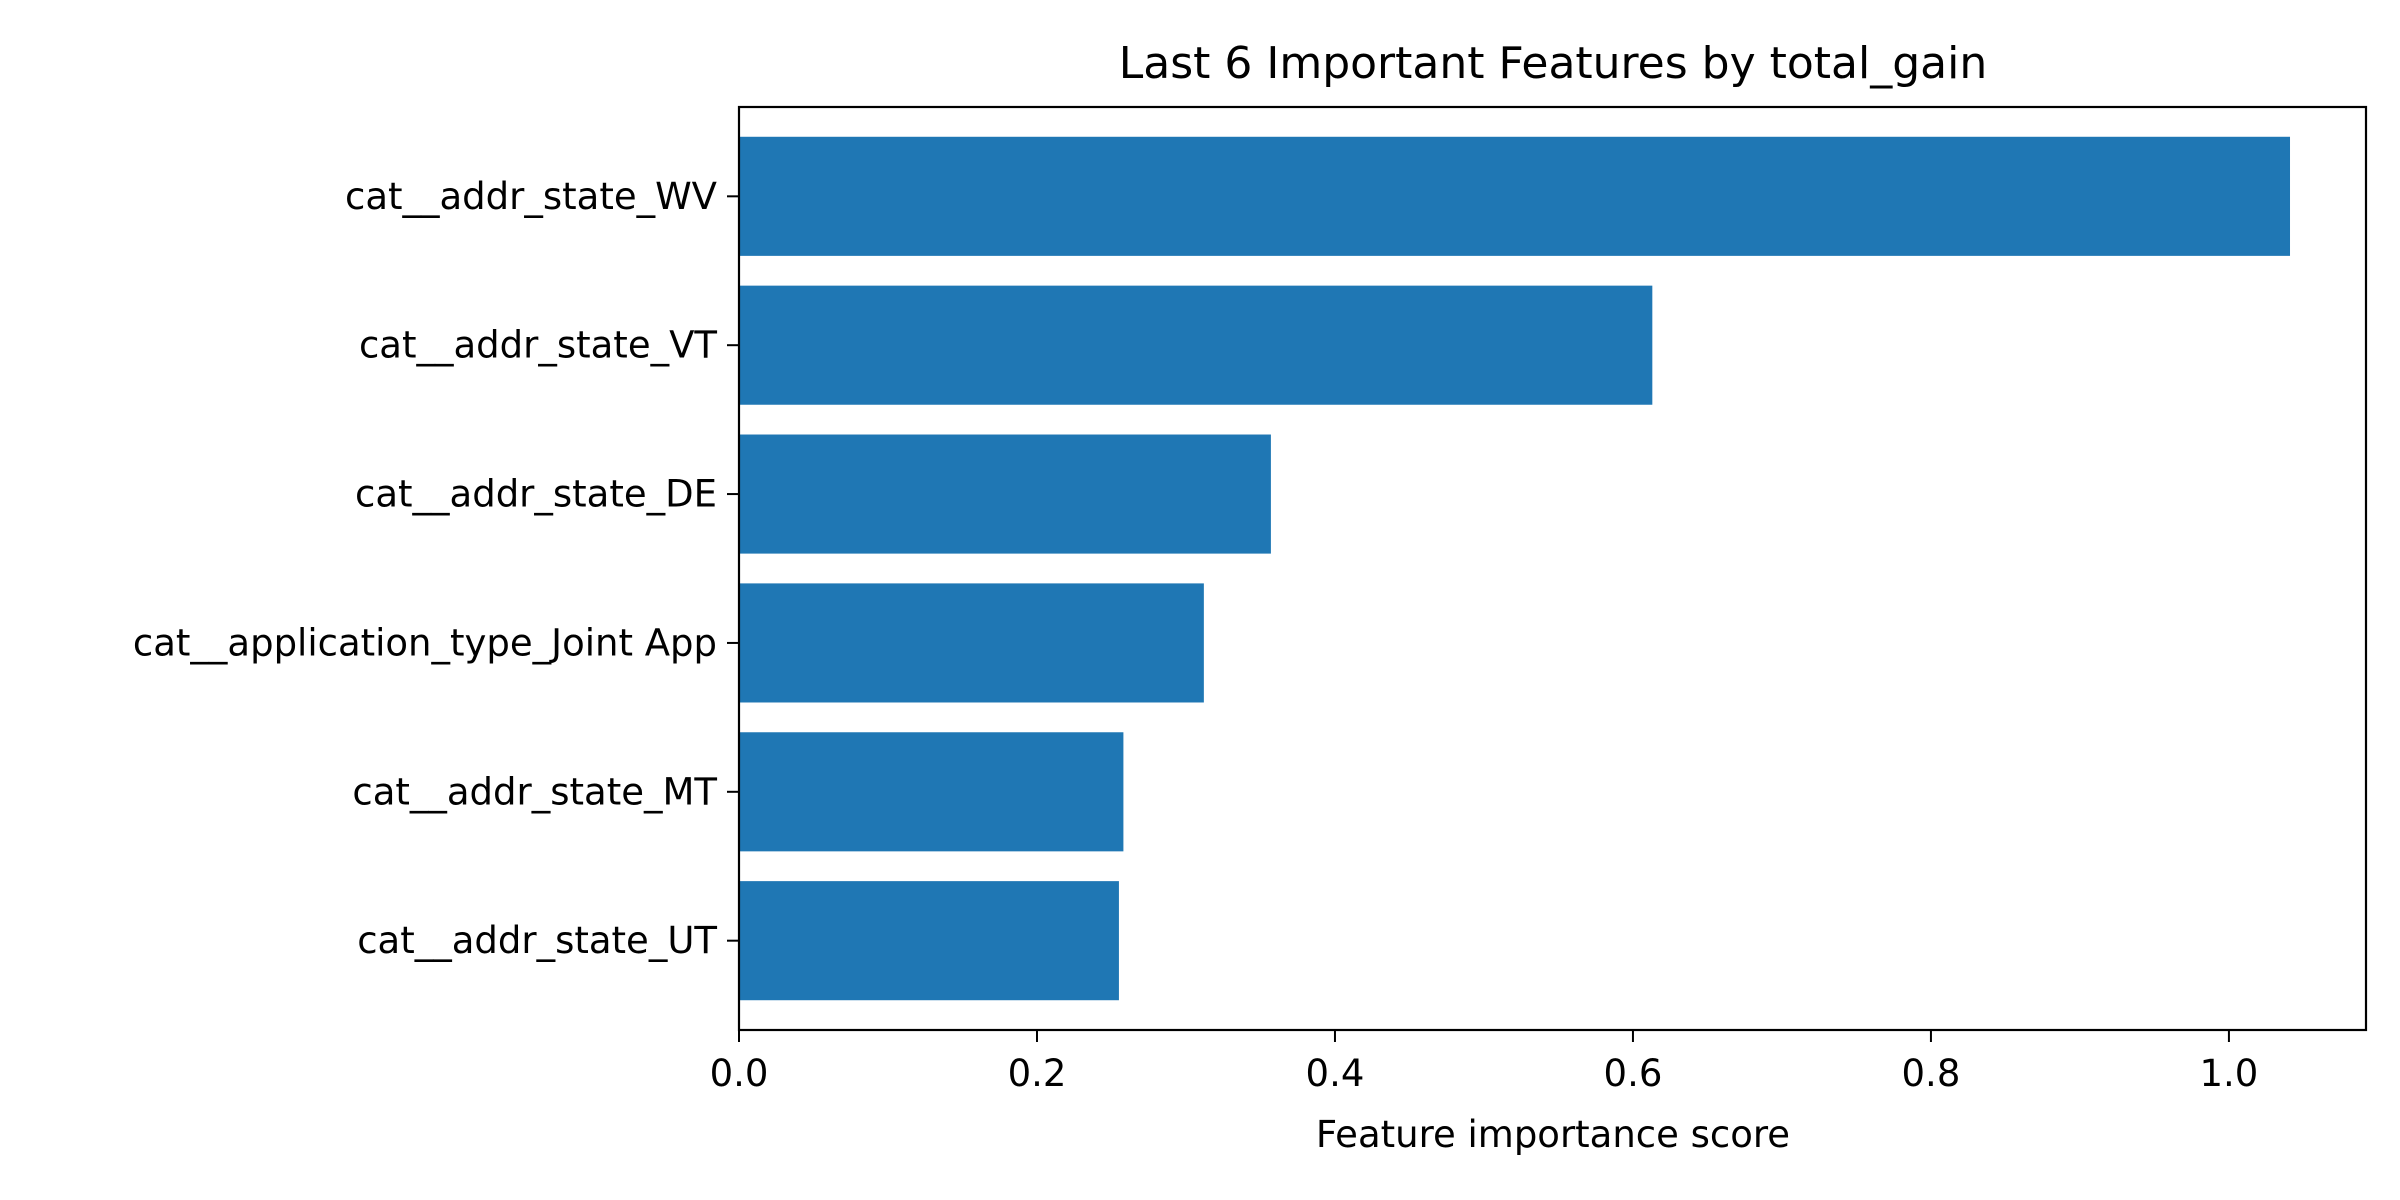 The width and height of the screenshot is (2400, 1200). Describe the element at coordinates (531, 196) in the screenshot. I see `y-tick-label: cat__addr_state_WV` at that location.